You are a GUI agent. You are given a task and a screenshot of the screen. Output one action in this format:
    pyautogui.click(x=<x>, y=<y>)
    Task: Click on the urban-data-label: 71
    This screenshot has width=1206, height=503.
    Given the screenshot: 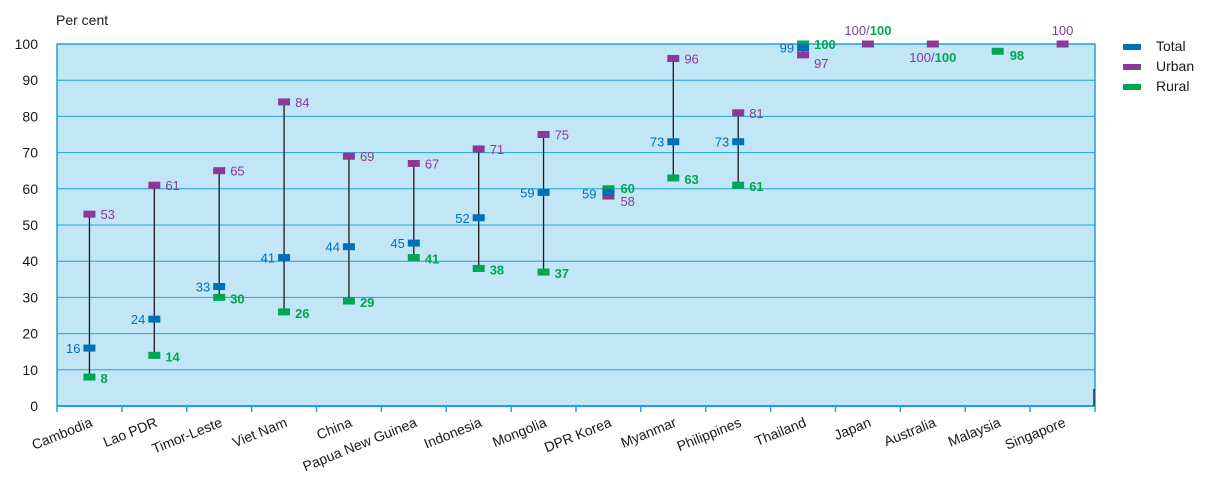 What is the action you would take?
    pyautogui.click(x=497, y=149)
    